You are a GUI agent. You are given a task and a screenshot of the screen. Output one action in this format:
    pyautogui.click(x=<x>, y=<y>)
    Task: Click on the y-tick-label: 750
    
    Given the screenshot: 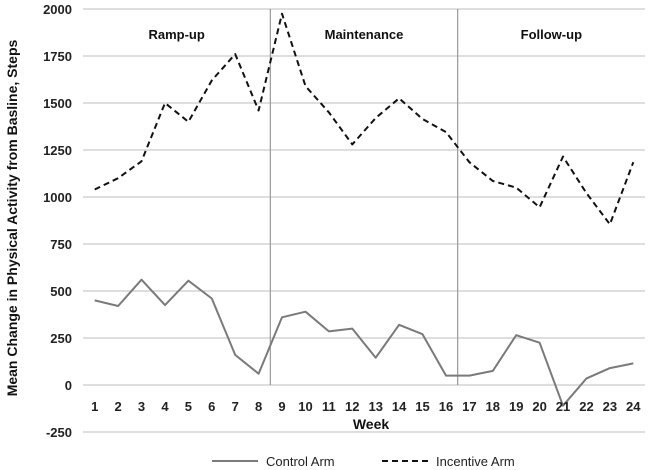 What is the action you would take?
    pyautogui.click(x=61, y=244)
    